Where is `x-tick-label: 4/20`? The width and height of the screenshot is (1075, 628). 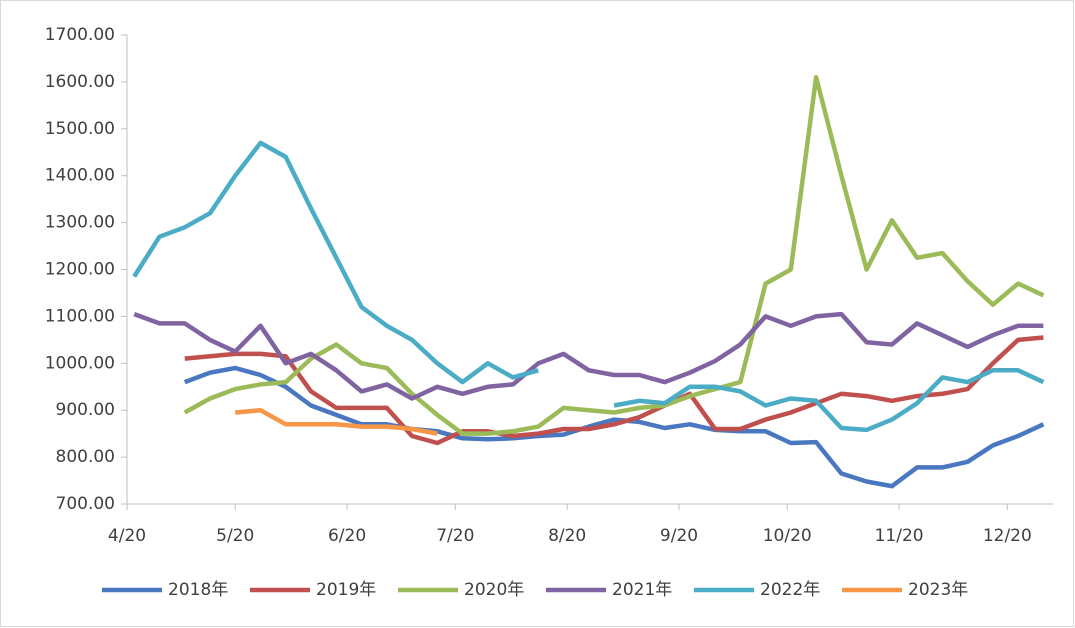
x-tick-label: 4/20 is located at coordinates (127, 536).